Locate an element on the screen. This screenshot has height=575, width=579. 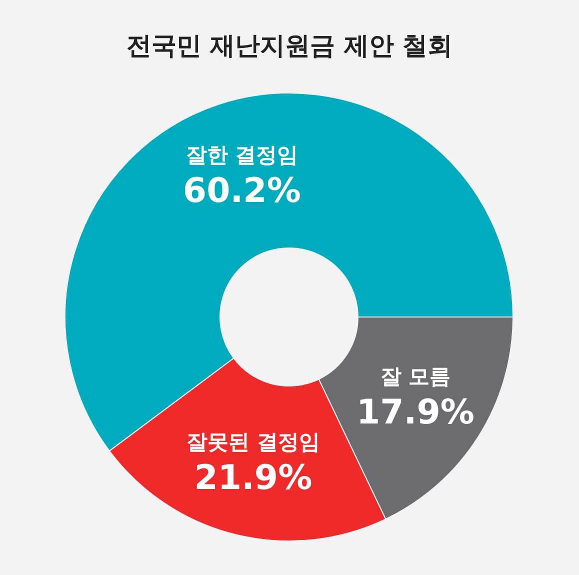
data-label: 17.9% is located at coordinates (415, 412).